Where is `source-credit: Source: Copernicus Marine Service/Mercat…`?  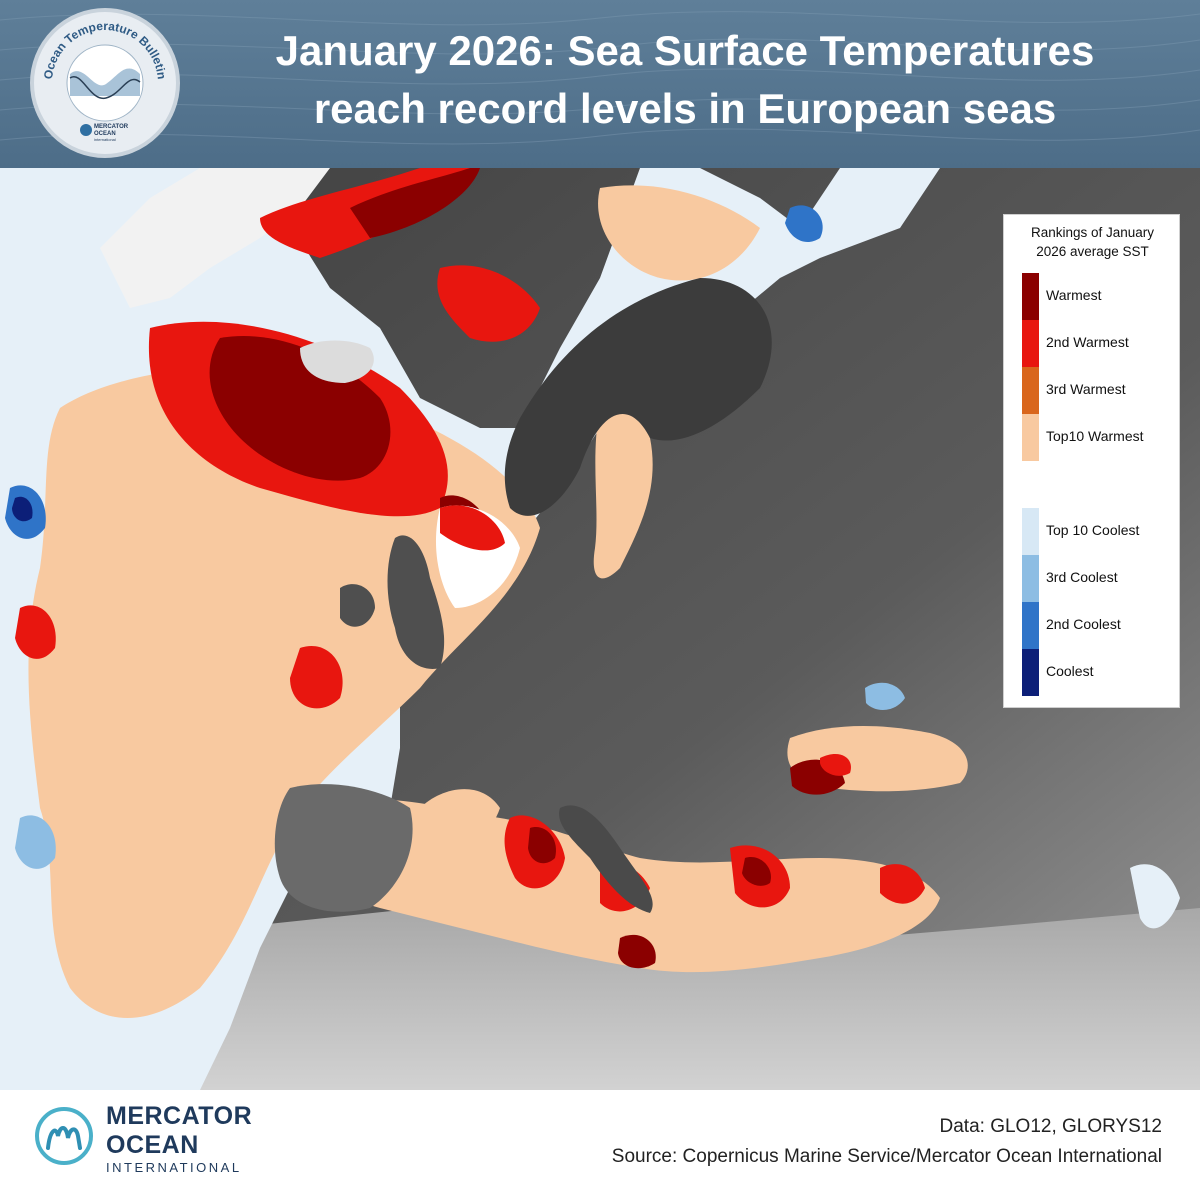
source-credit: Source: Copernicus Marine Service/Mercat… is located at coordinates (886, 1156).